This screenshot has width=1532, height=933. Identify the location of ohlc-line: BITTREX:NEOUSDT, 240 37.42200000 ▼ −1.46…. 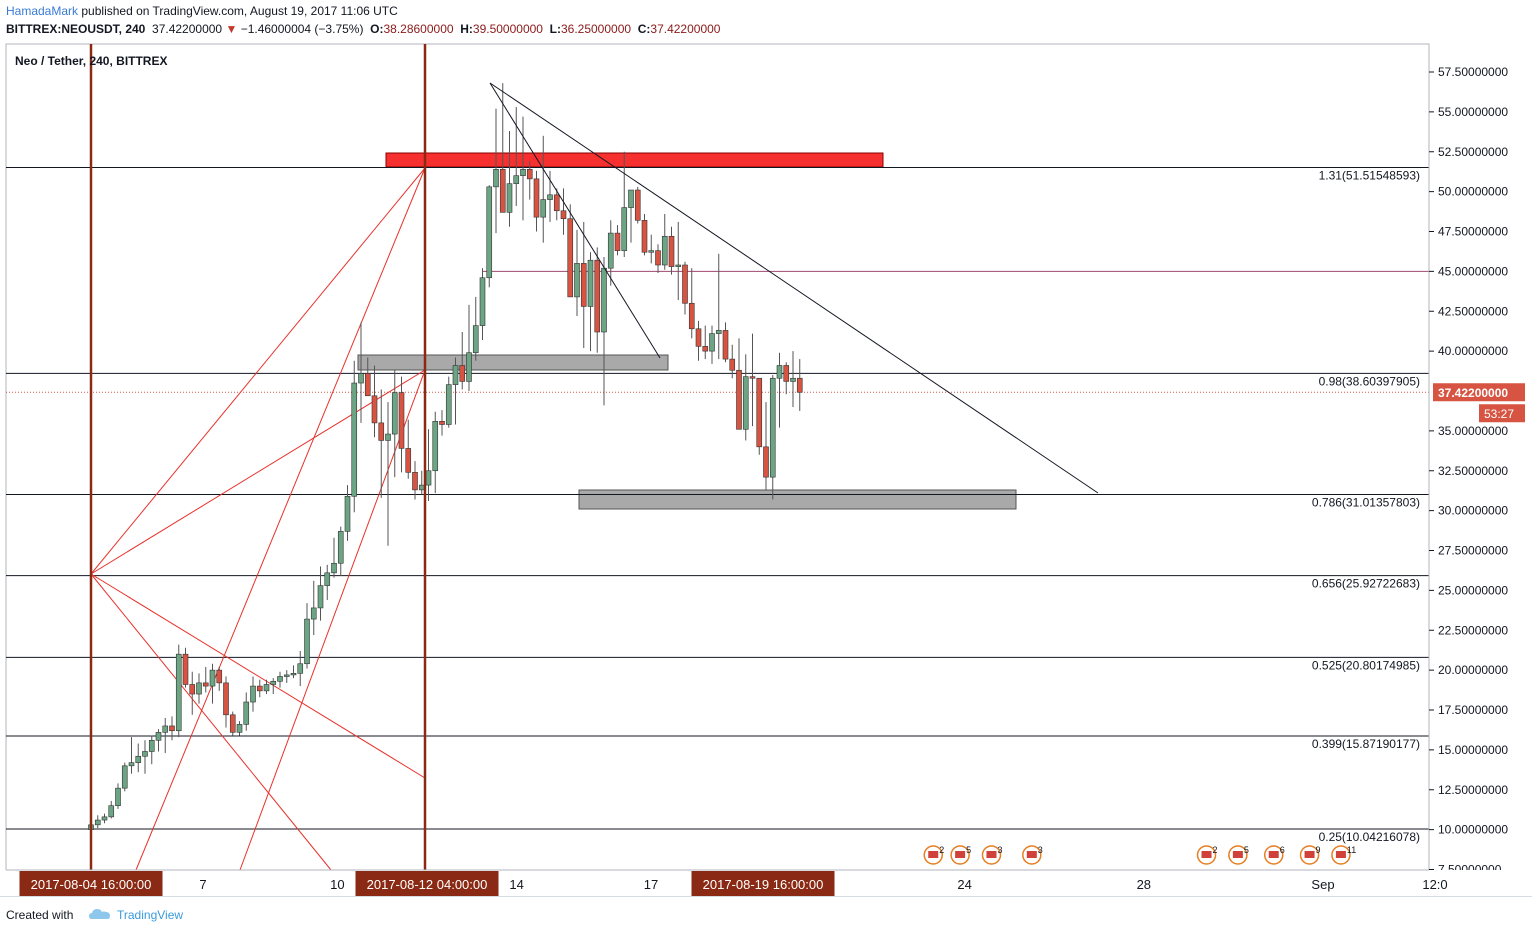
(363, 29).